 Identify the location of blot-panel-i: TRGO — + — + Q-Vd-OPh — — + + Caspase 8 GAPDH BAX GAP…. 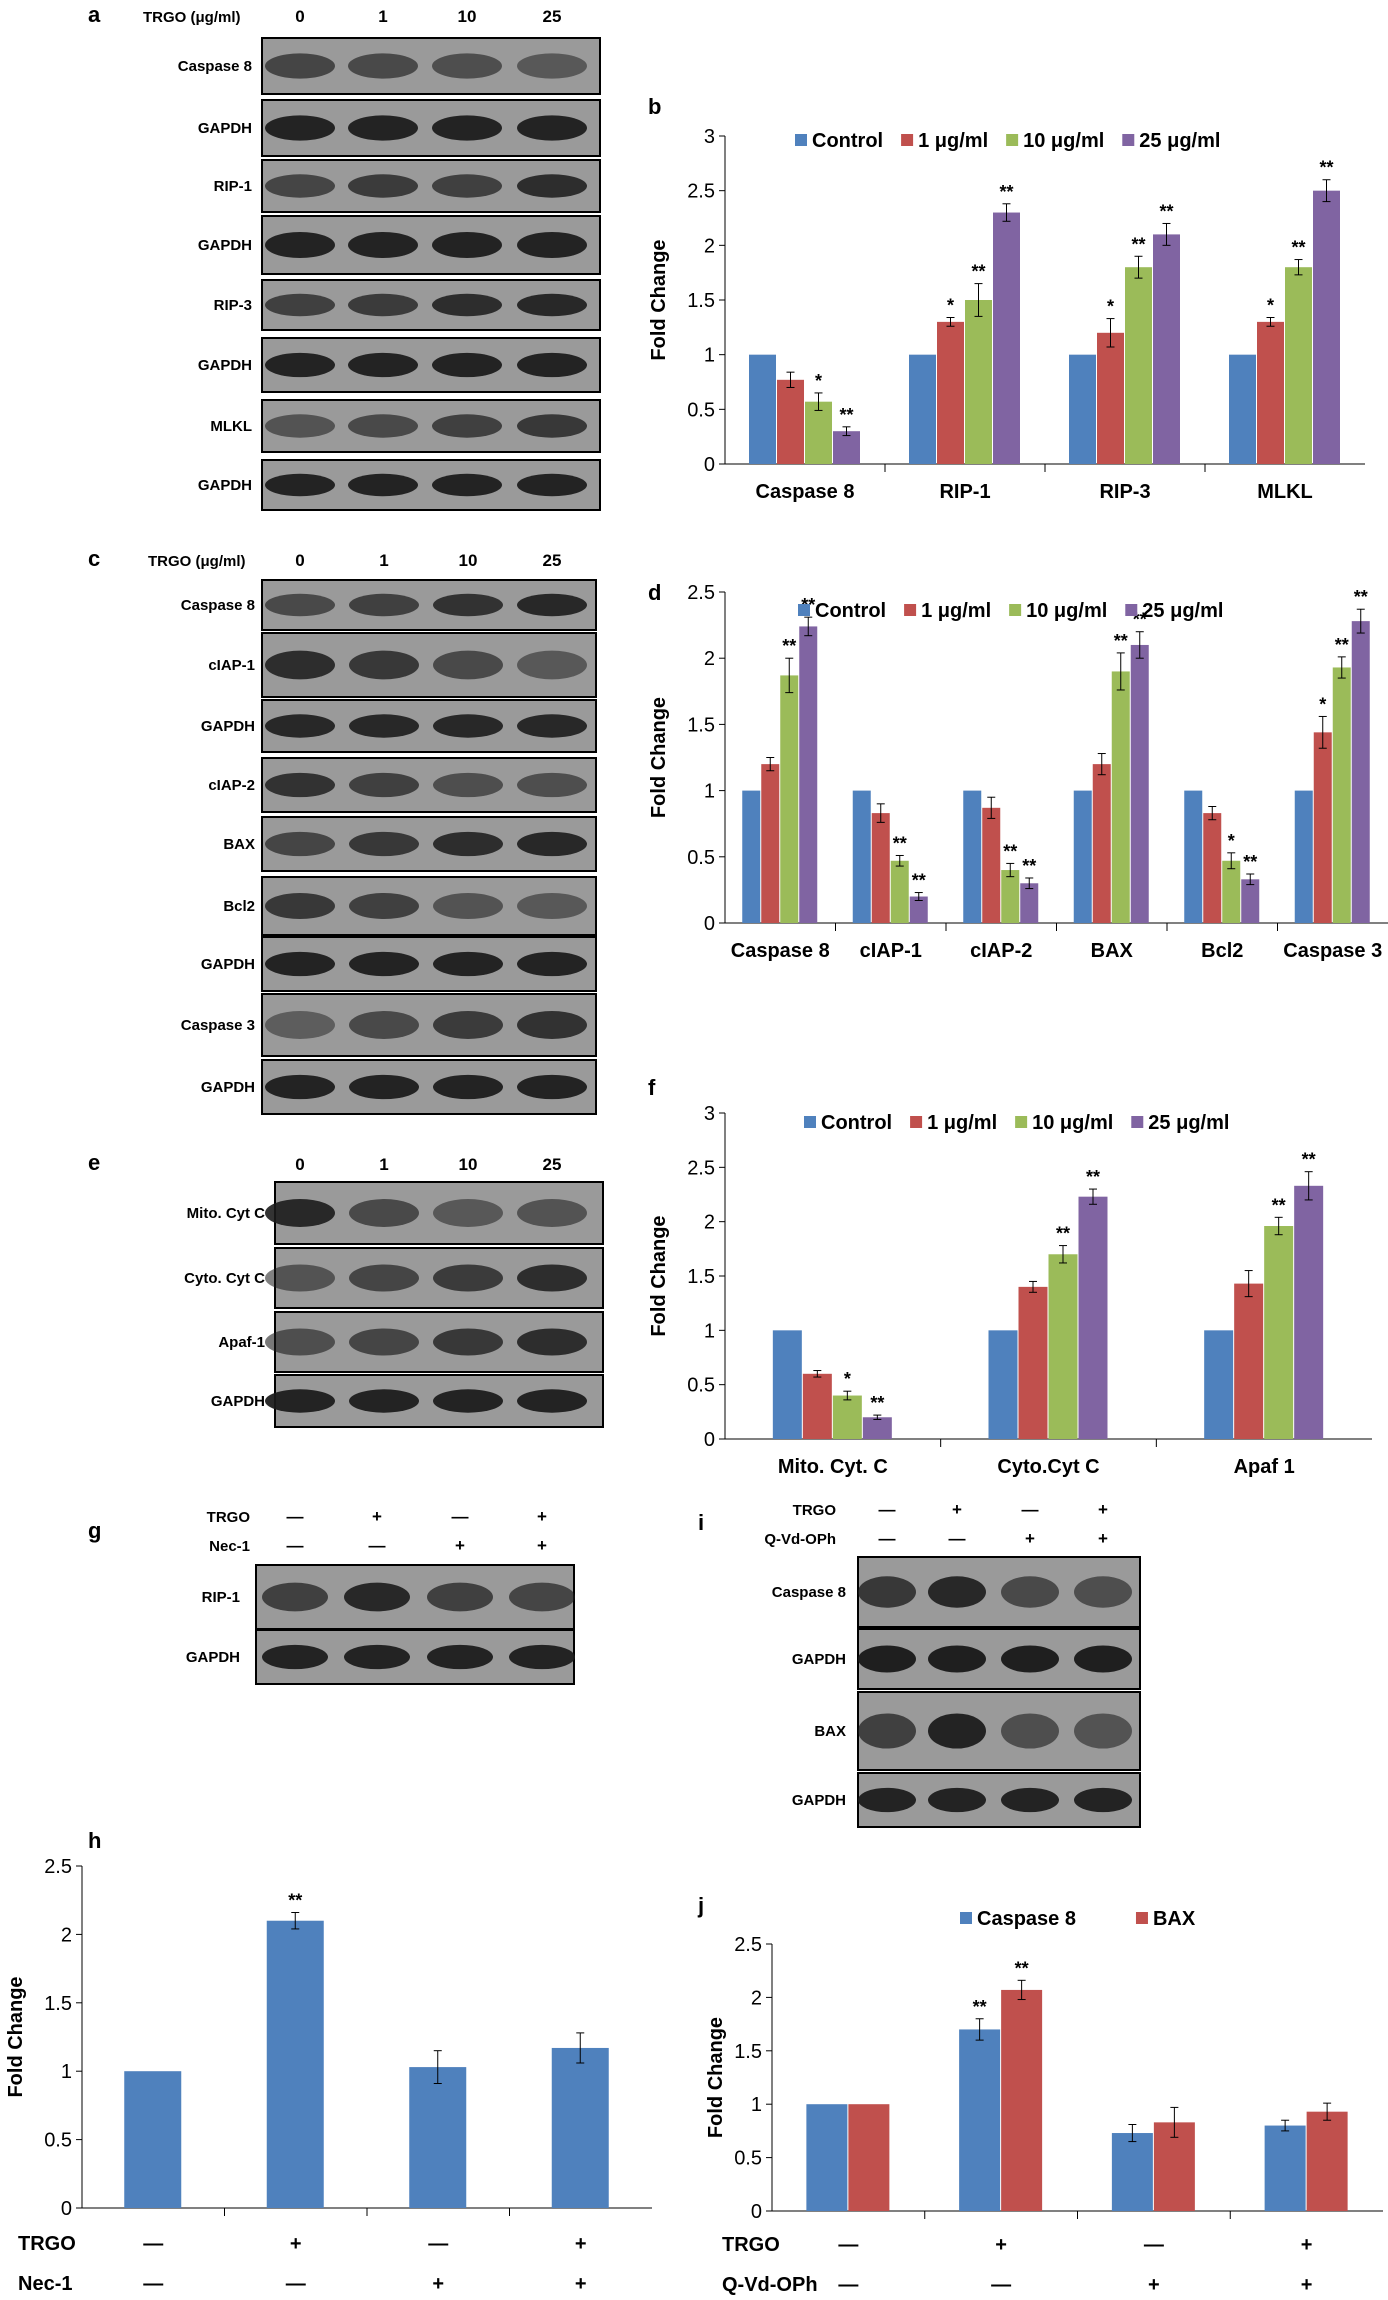
(952, 1664).